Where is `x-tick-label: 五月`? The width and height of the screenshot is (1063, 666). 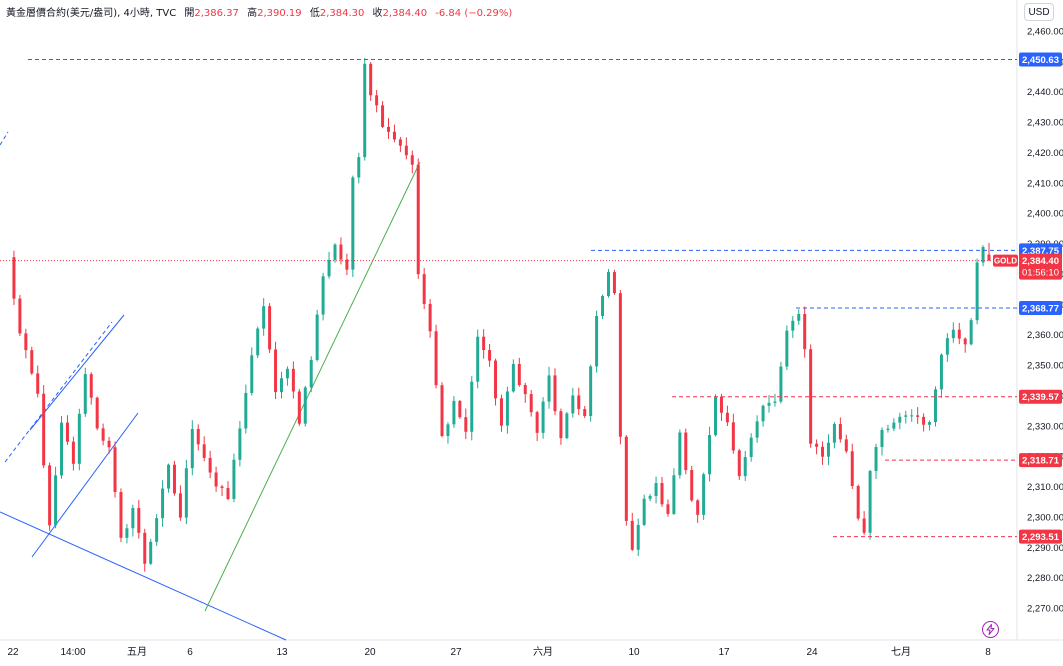 x-tick-label: 五月 is located at coordinates (137, 652).